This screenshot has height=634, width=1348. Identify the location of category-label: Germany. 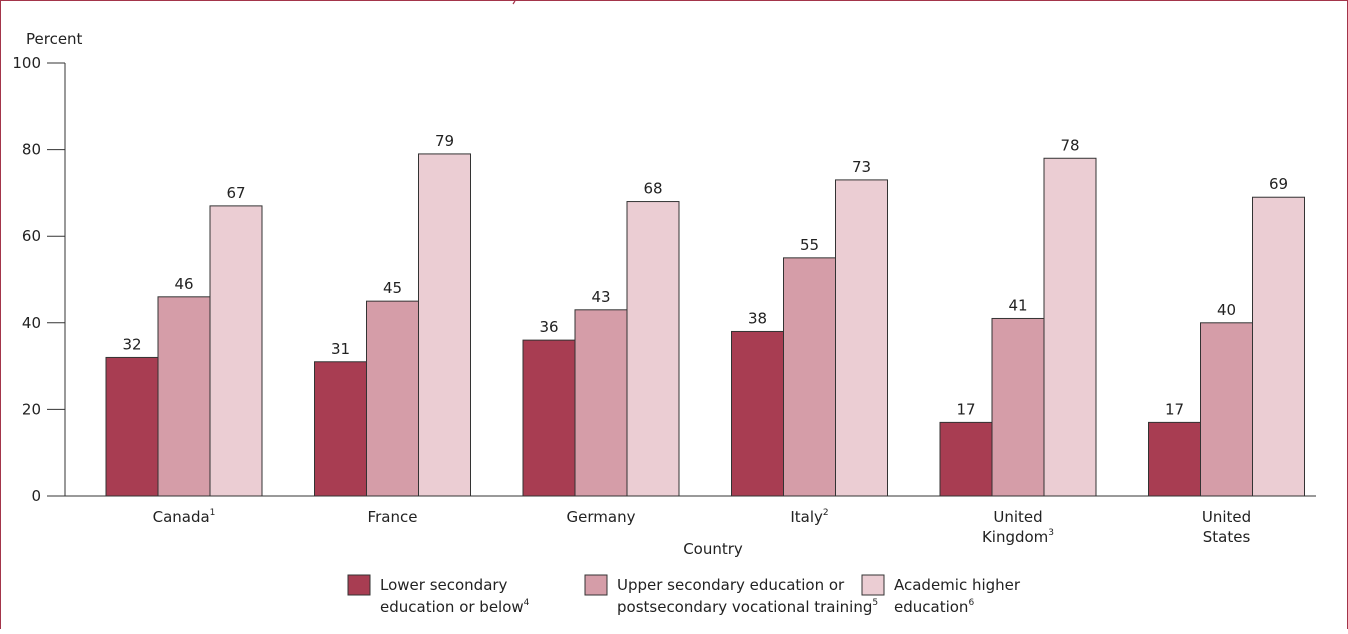
(601, 517).